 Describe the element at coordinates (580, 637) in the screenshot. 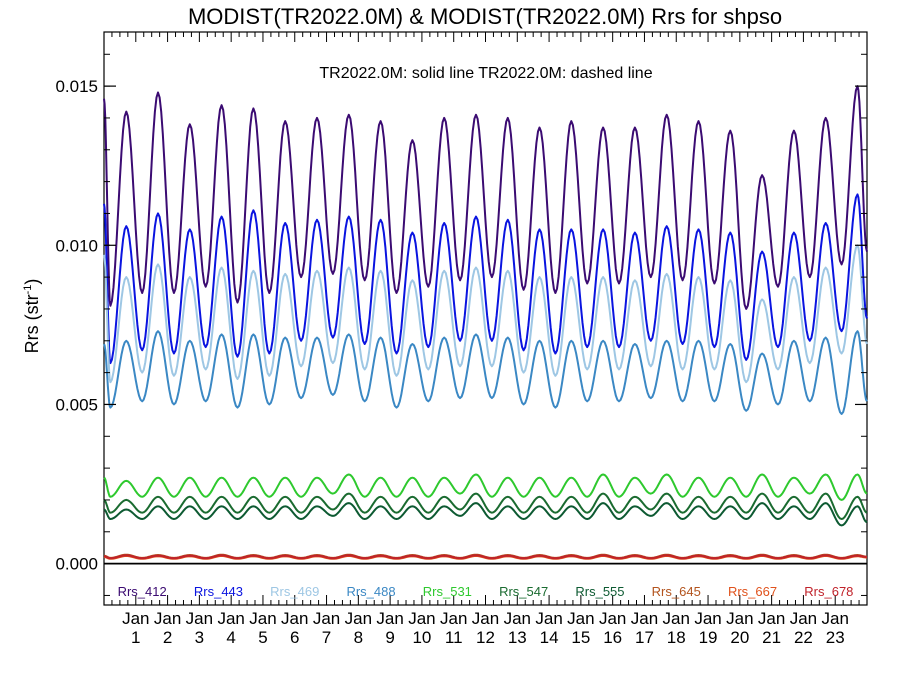

I see `x-tick-year-label: 15` at that location.